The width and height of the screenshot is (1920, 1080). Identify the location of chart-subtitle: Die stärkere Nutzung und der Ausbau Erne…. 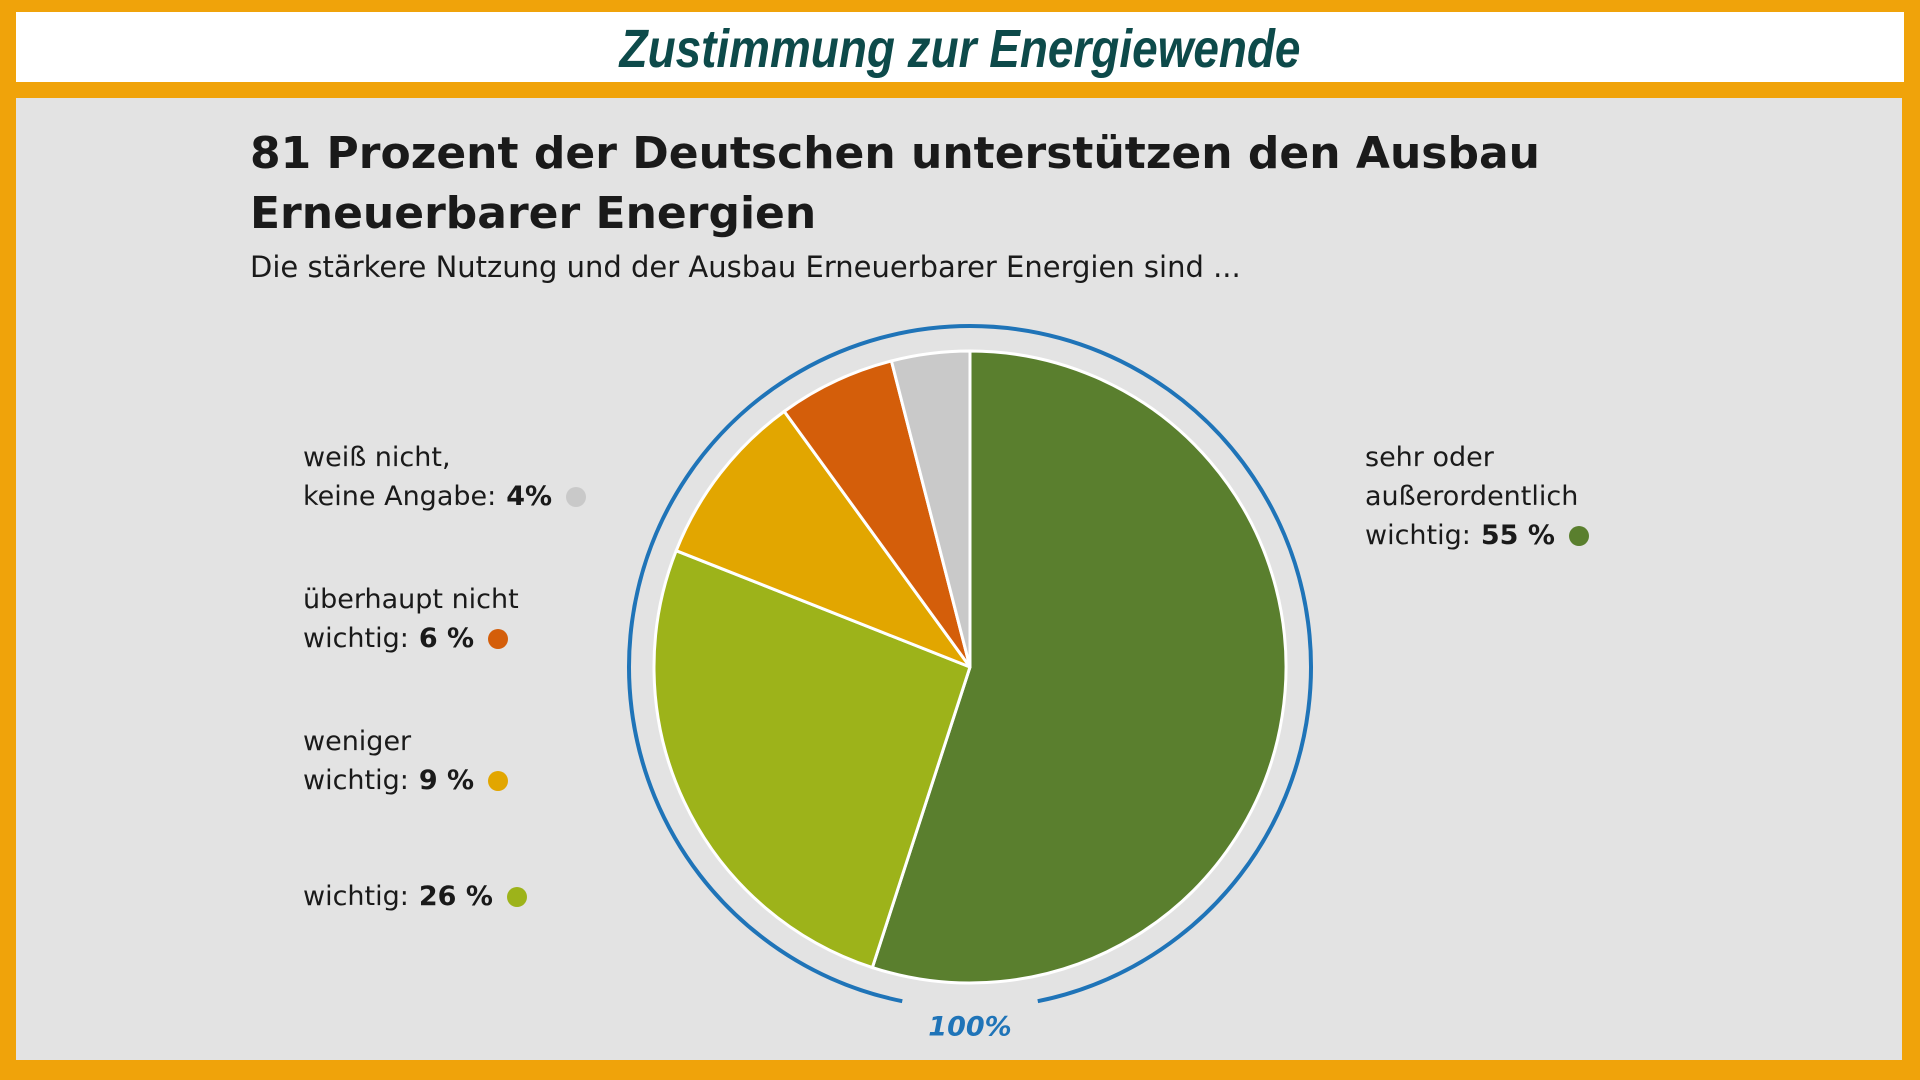
(745, 267).